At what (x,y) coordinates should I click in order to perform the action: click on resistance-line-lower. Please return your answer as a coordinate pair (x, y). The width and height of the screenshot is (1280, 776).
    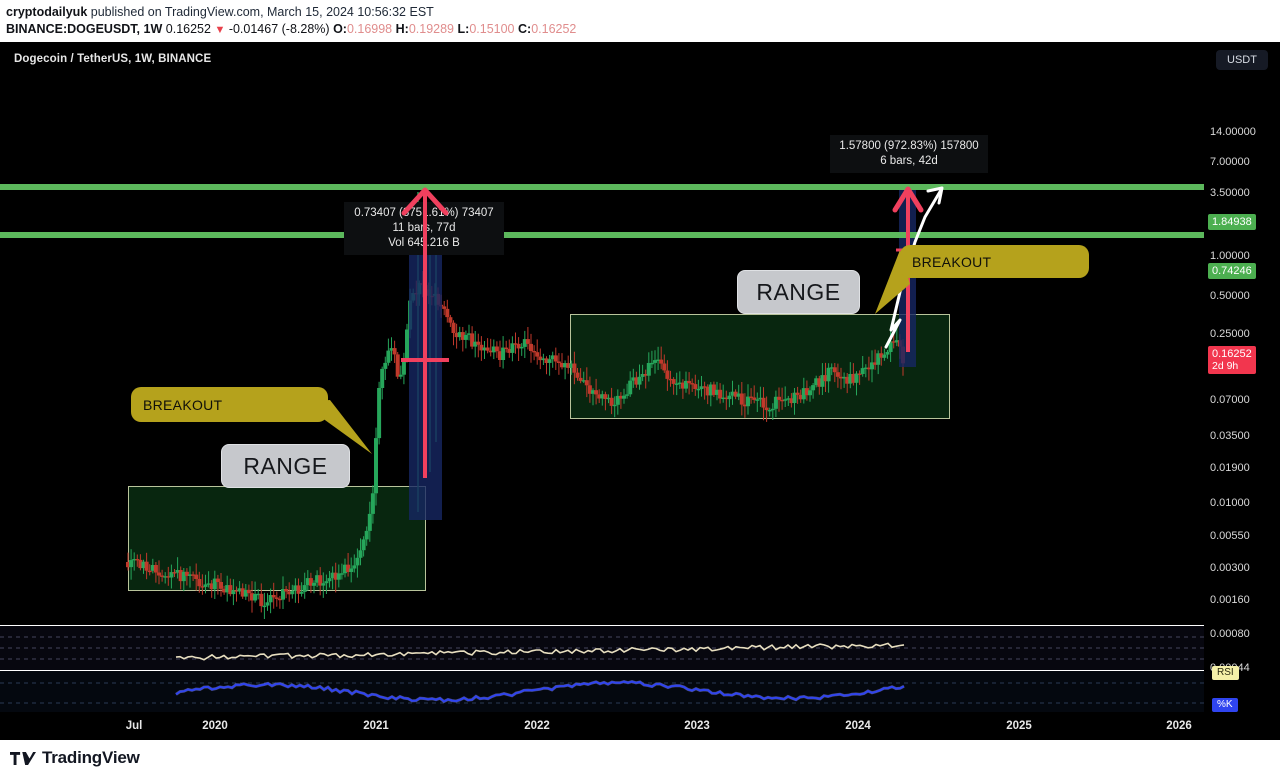
    Looking at the image, I should click on (602, 235).